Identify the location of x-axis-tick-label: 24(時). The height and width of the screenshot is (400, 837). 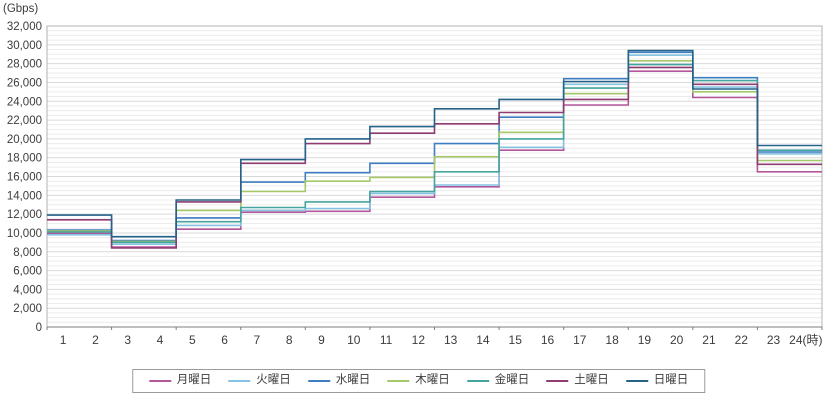
(805, 340).